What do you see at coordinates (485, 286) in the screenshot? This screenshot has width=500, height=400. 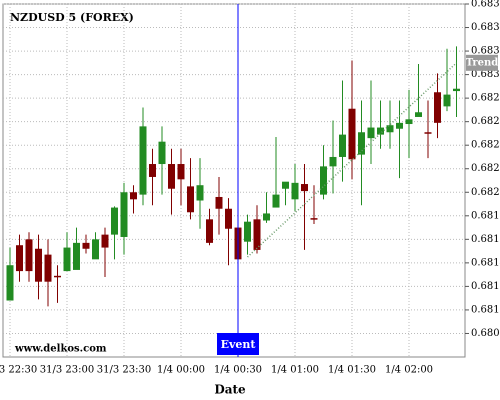 I see `y-tick-label: 0.6812` at bounding box center [485, 286].